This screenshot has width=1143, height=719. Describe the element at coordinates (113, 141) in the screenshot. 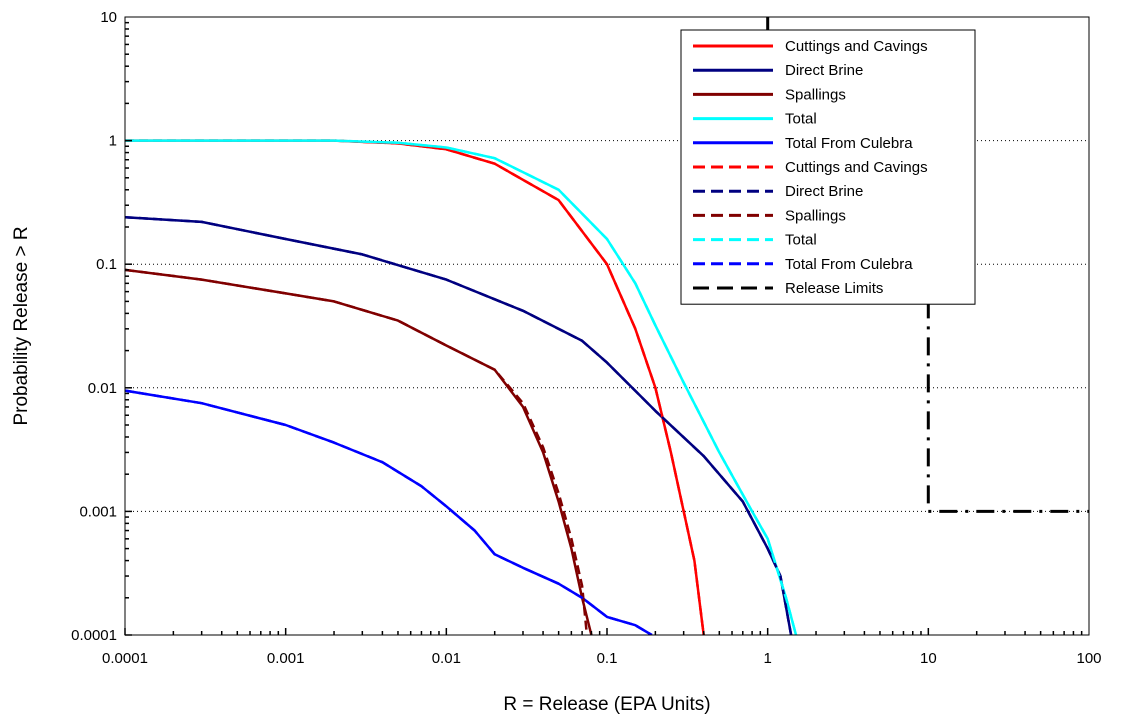

I see `y-tick-label: 1` at that location.